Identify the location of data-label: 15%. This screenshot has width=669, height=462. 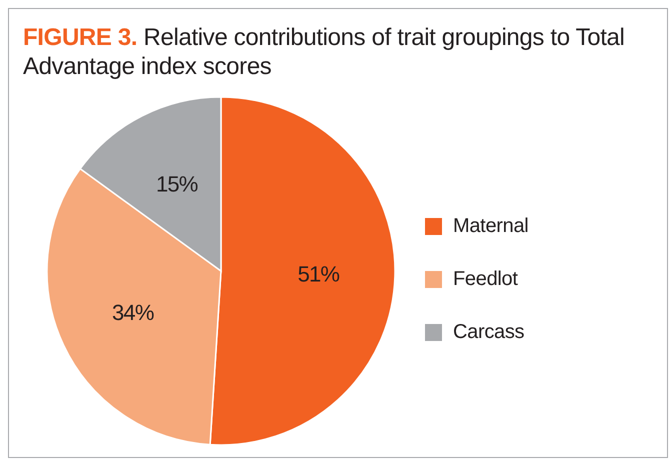
(177, 184).